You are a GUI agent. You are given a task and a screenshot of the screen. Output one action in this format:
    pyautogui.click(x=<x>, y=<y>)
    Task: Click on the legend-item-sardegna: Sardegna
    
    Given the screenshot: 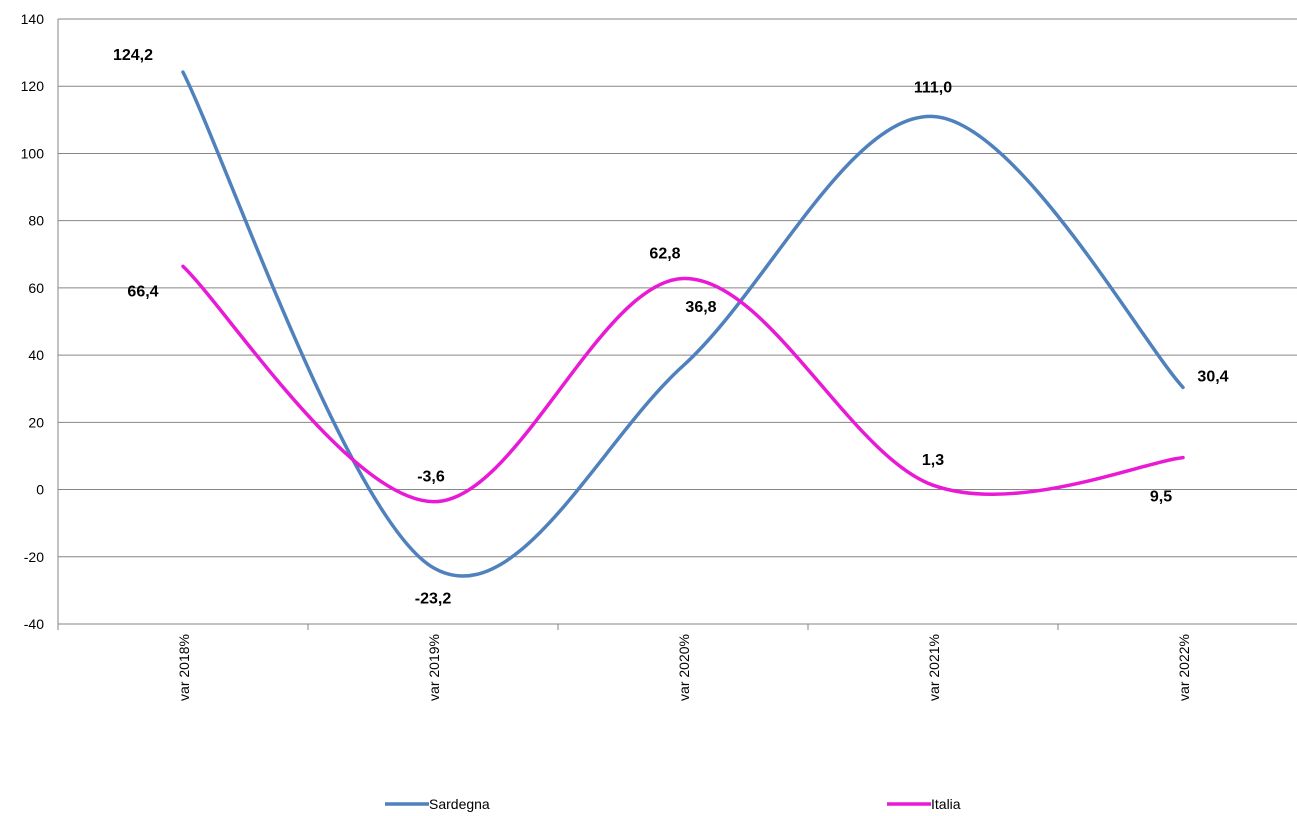 What is the action you would take?
    pyautogui.click(x=437, y=804)
    